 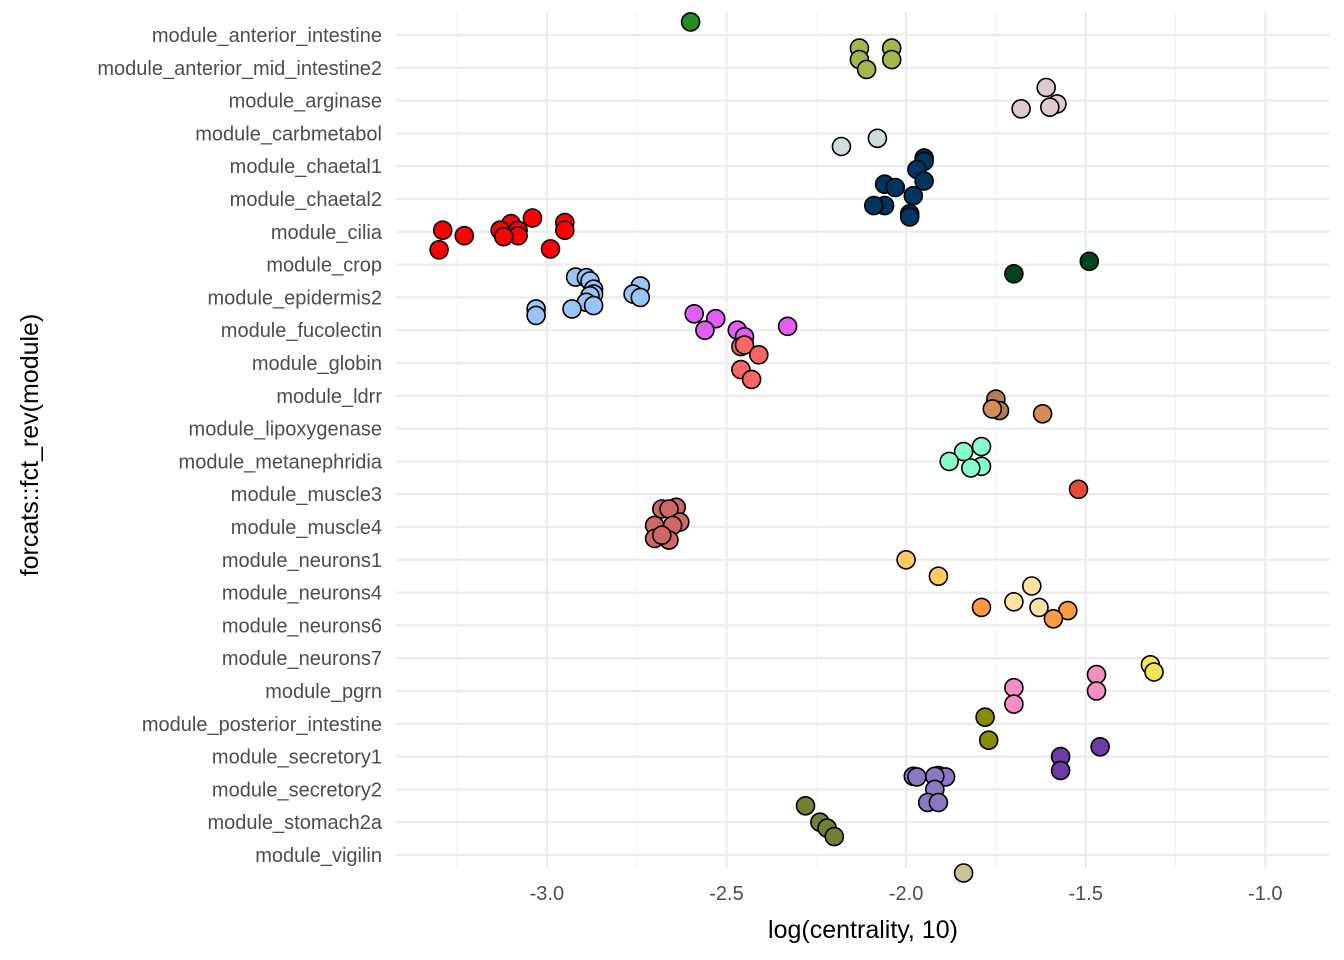 I want to click on y-tick-label: module_arginase, so click(x=305, y=102).